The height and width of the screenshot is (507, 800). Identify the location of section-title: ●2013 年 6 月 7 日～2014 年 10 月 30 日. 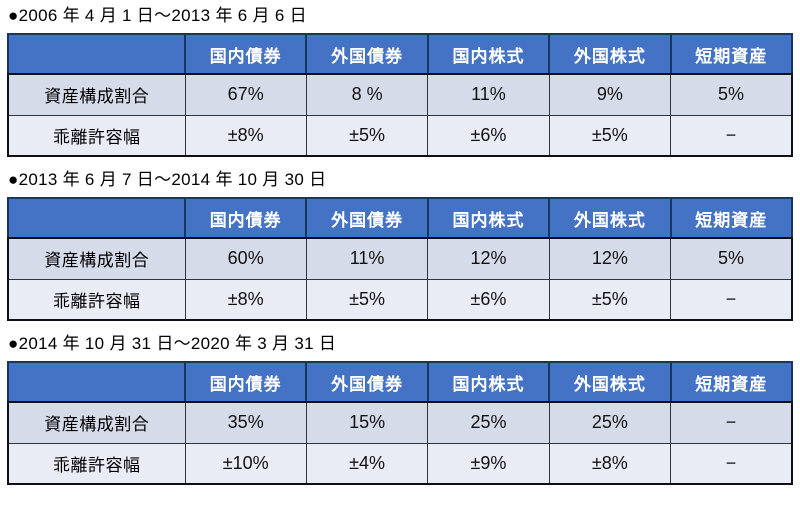
(167, 179).